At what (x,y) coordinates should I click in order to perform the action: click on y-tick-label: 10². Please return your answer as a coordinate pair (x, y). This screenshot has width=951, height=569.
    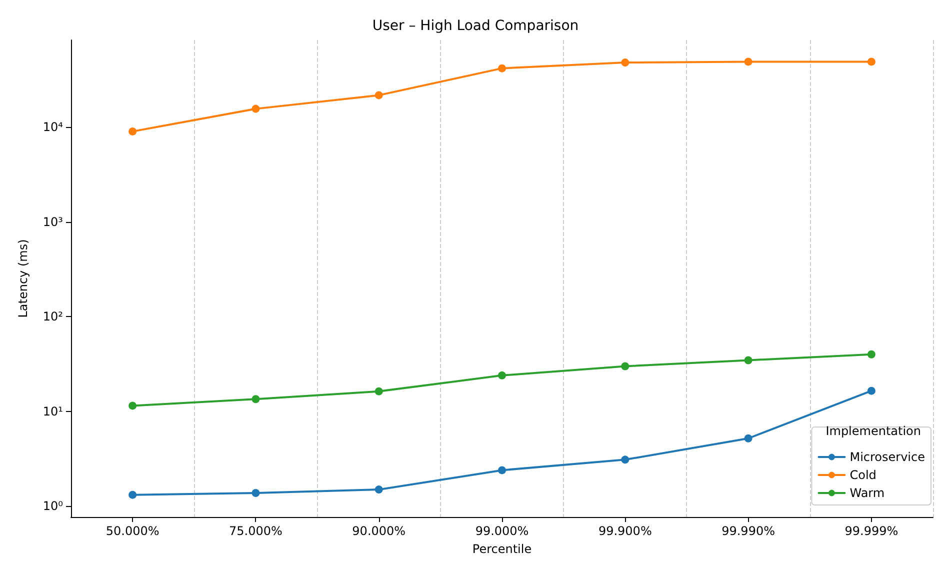
    Looking at the image, I should click on (53, 317).